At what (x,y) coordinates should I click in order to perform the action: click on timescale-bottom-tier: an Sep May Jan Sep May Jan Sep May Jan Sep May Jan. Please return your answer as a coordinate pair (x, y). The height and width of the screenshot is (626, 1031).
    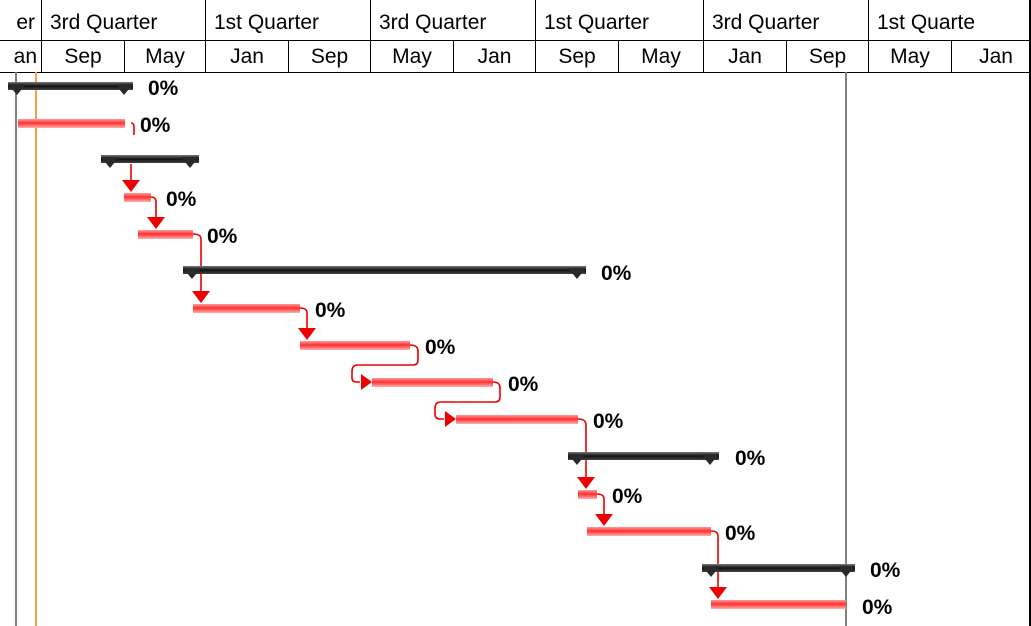
    Looking at the image, I should click on (515, 57).